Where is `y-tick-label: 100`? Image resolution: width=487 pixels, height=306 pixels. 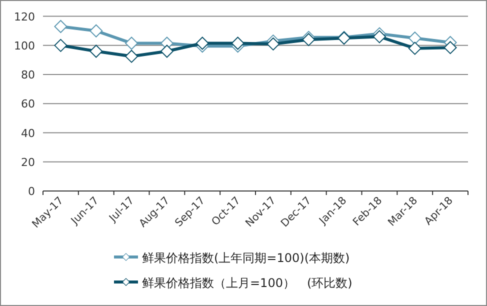 y-tick-label: 100 is located at coordinates (24, 45).